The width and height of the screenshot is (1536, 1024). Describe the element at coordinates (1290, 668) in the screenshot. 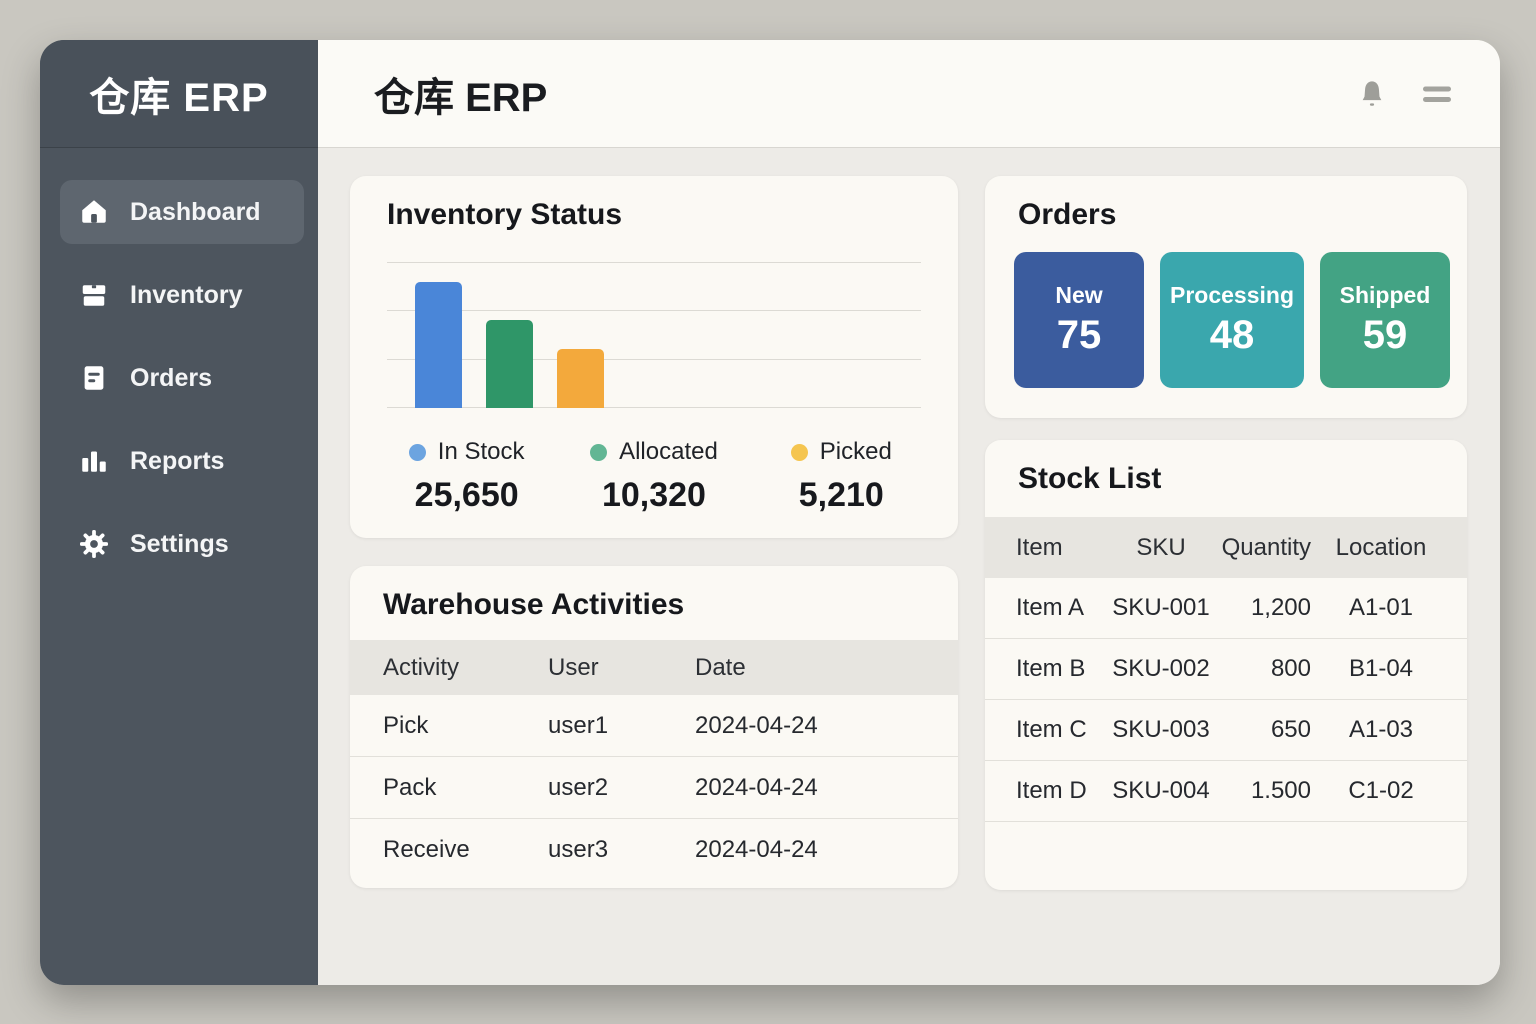

I see `stock-cell: 800` at that location.